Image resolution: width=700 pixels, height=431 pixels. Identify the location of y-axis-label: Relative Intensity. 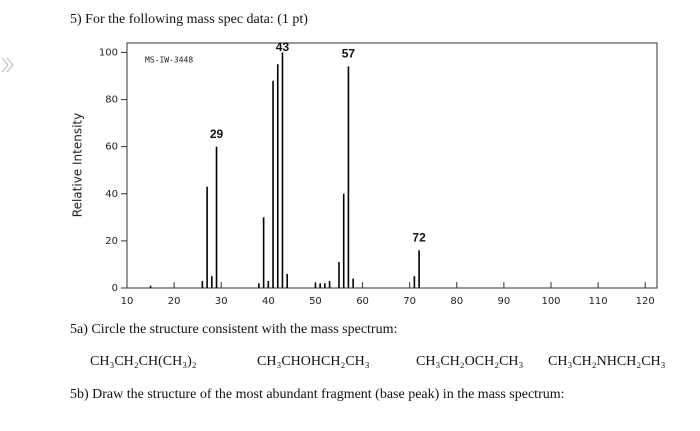
(78, 165).